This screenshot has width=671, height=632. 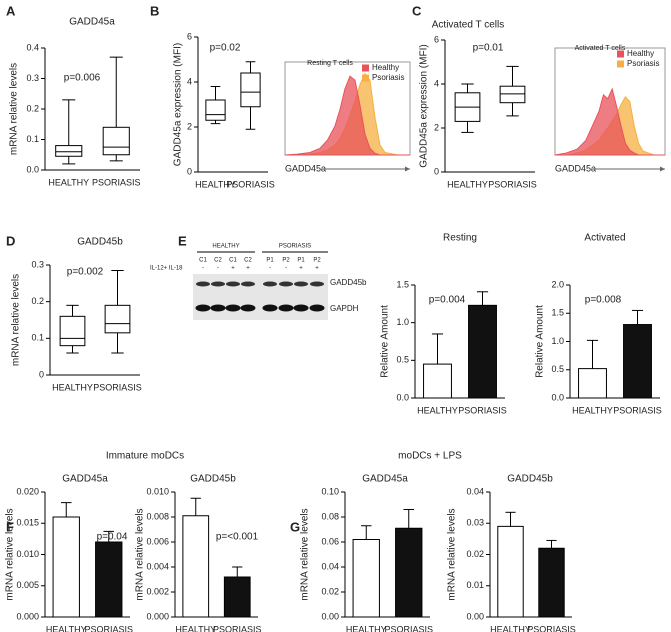 What do you see at coordinates (157, 591) in the screenshot?
I see `y-tick-label: 0.002` at bounding box center [157, 591].